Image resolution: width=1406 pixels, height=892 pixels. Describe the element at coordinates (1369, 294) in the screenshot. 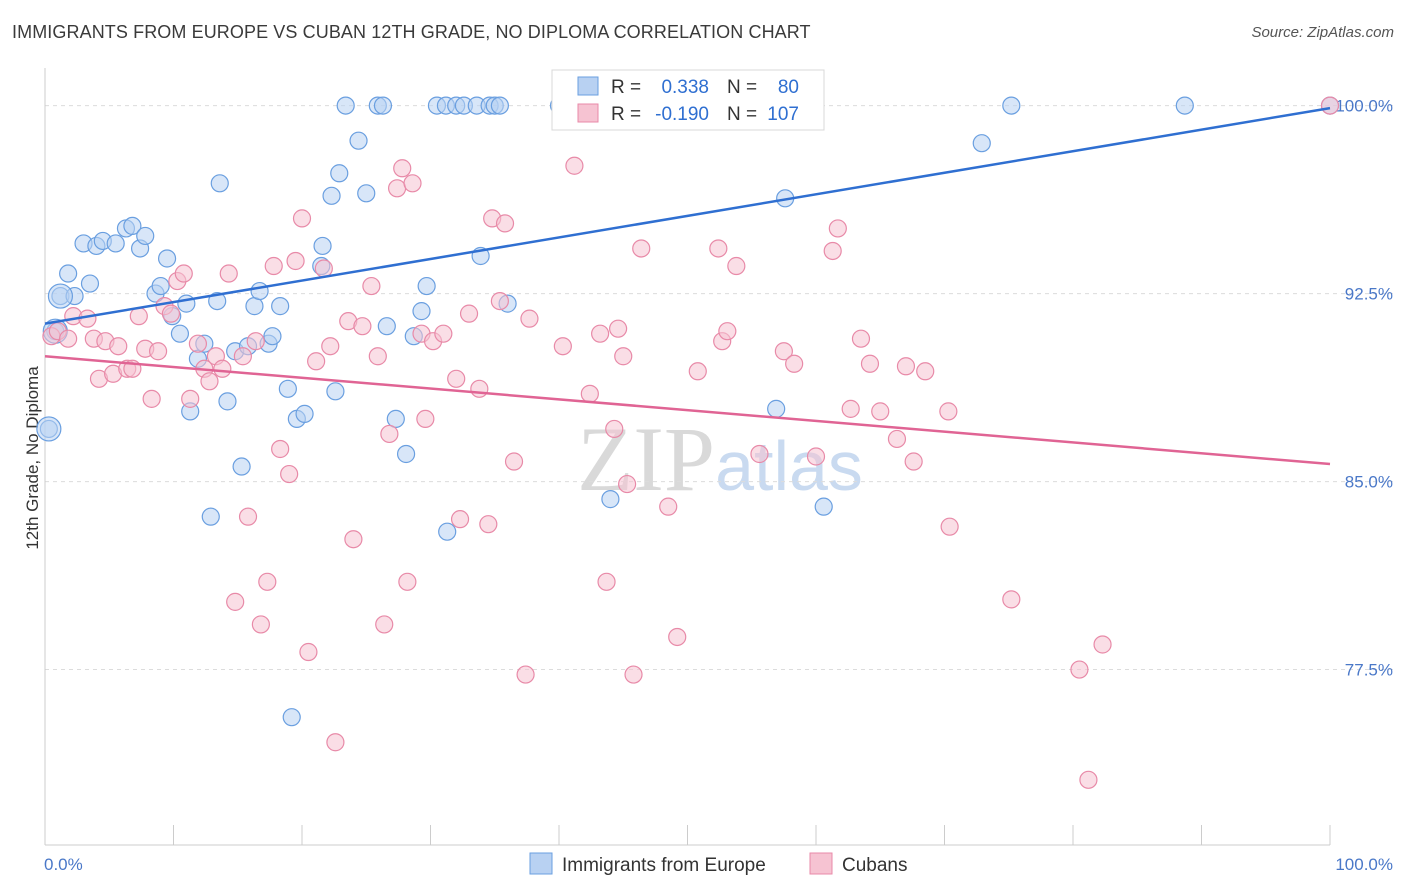

I see `y-tick-label: 92.5%` at that location.